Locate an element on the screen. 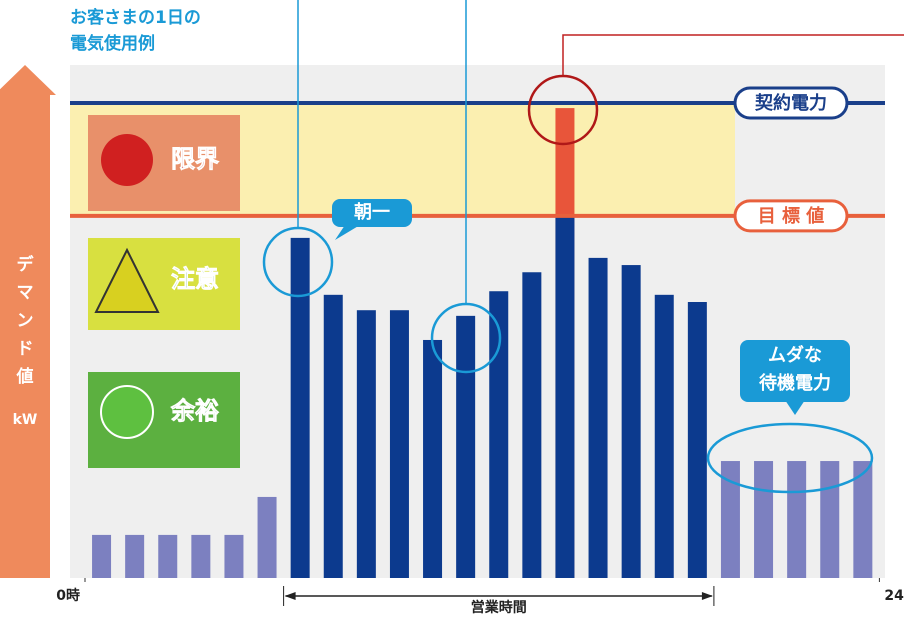 The height and width of the screenshot is (617, 904). level-label: 限界 is located at coordinates (195, 159).